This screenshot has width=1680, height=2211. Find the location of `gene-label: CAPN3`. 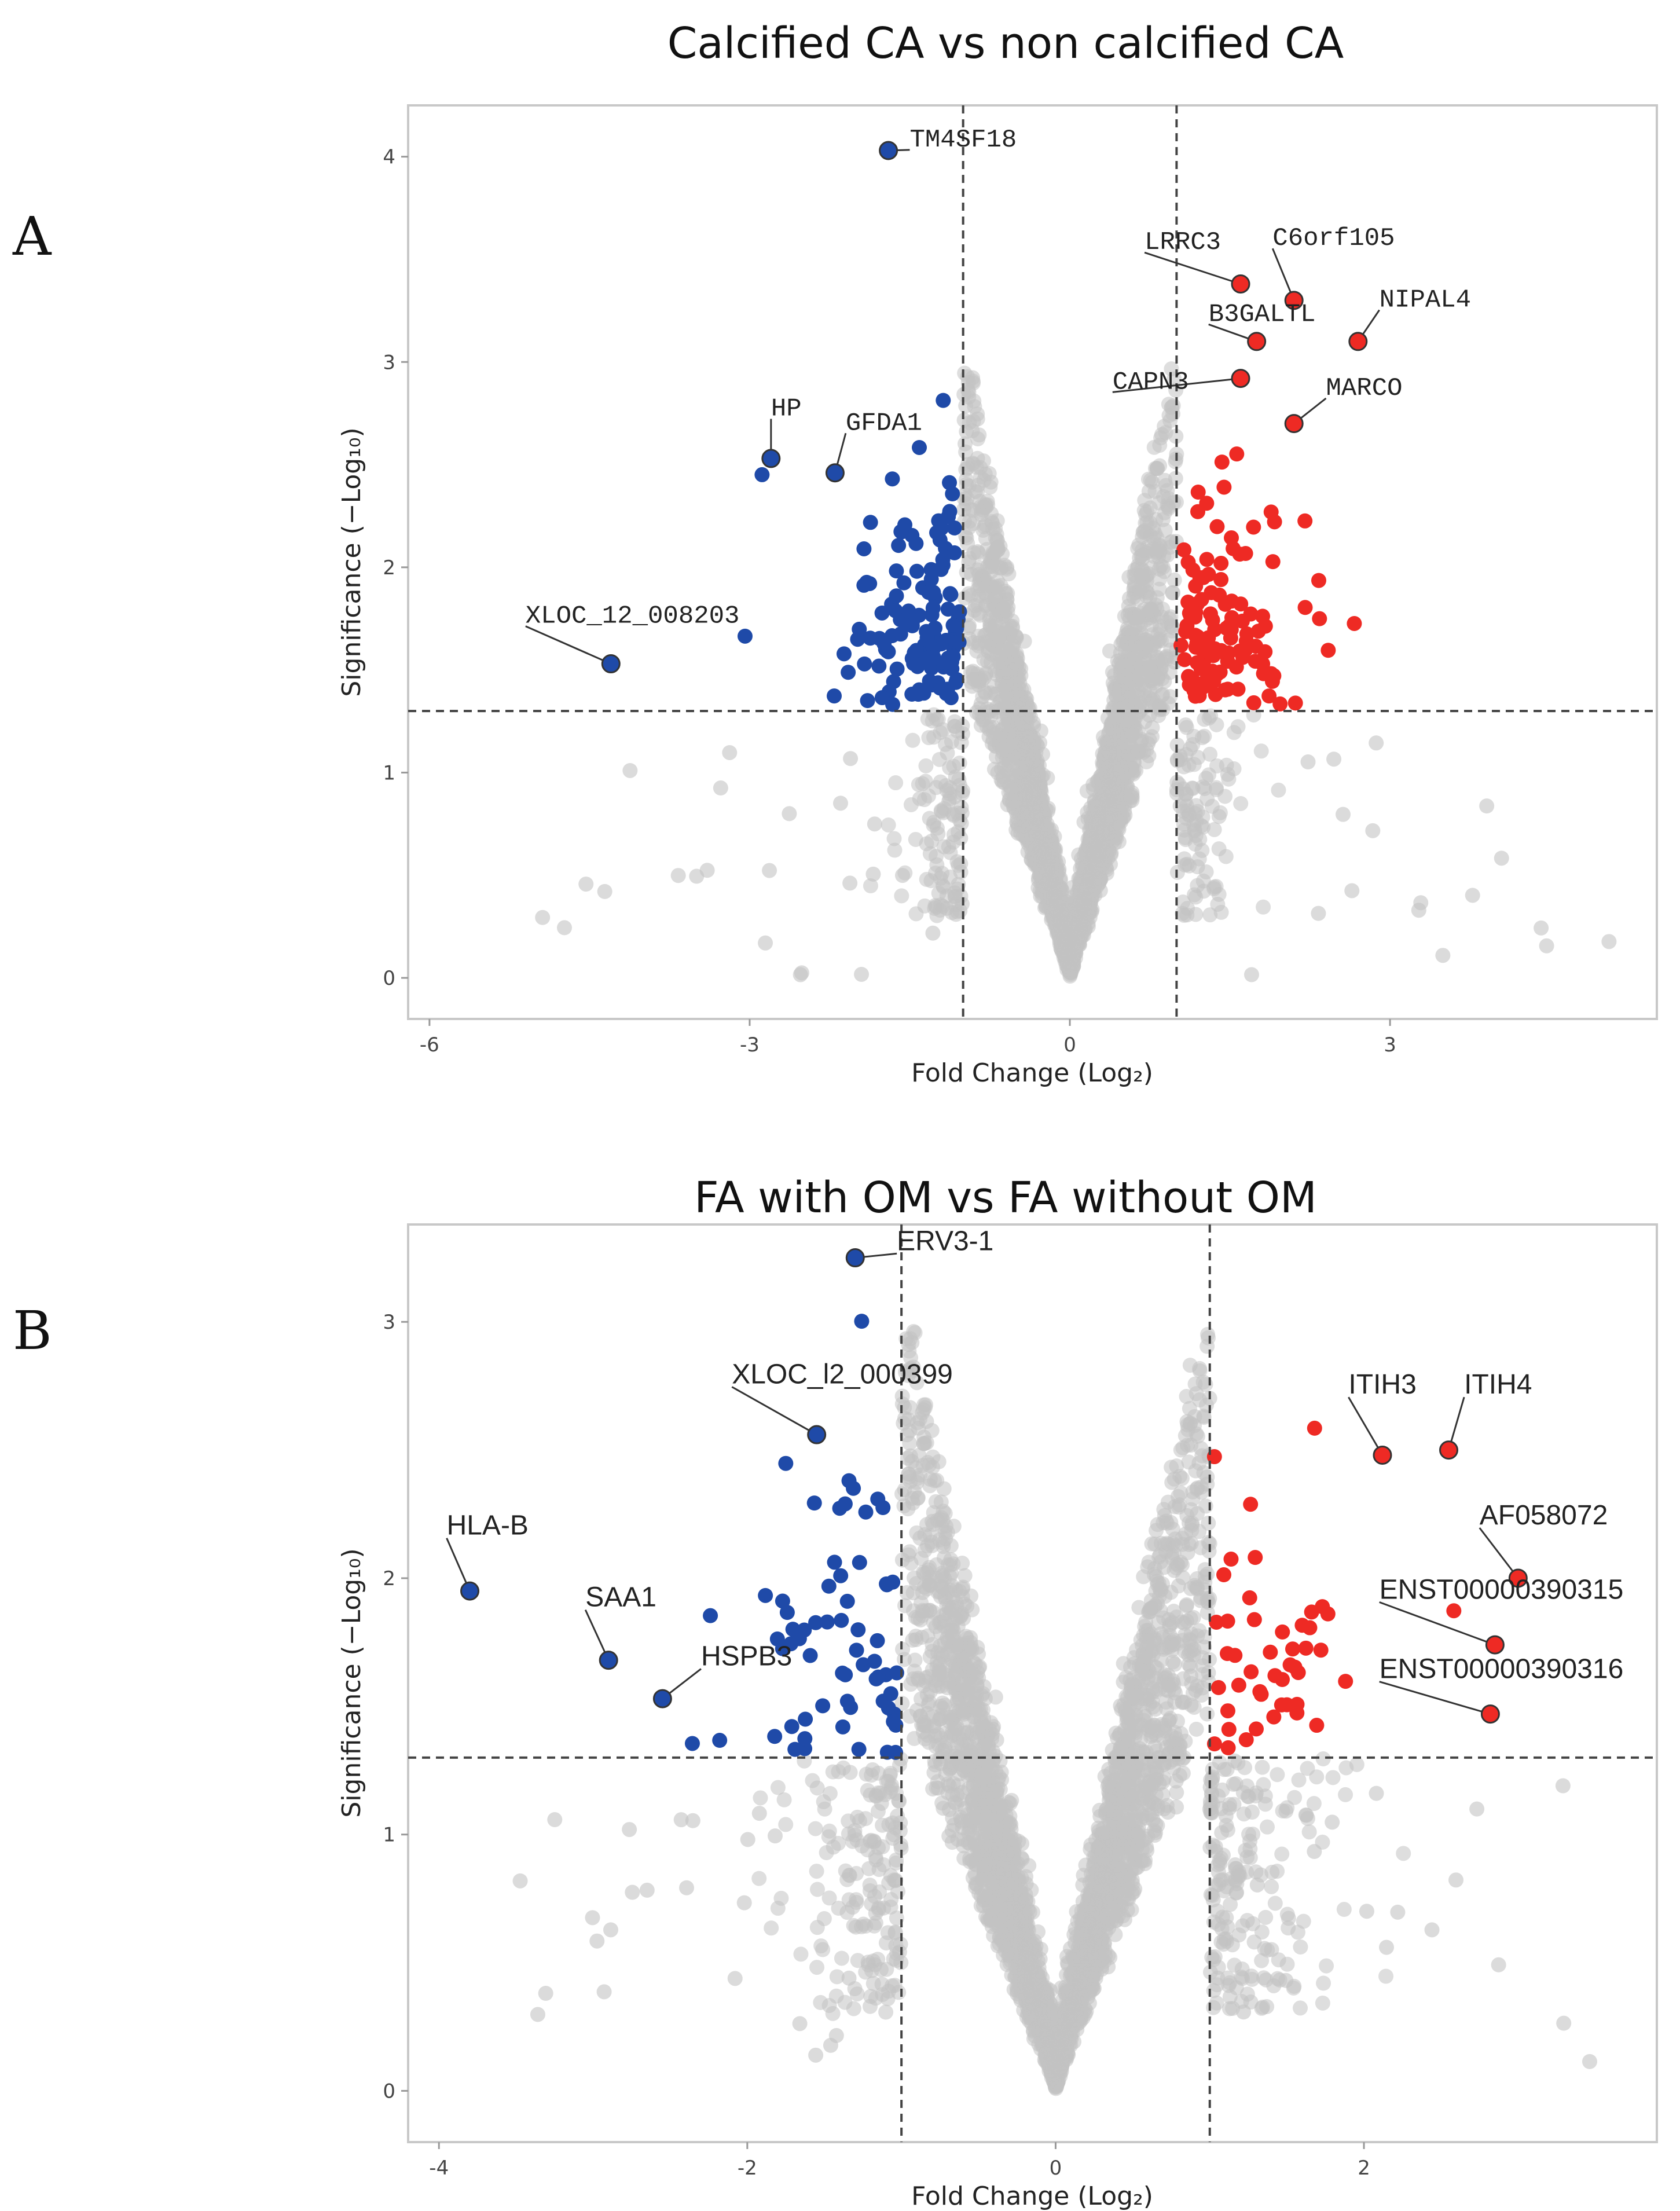

gene-label: CAPN3 is located at coordinates (1151, 383).